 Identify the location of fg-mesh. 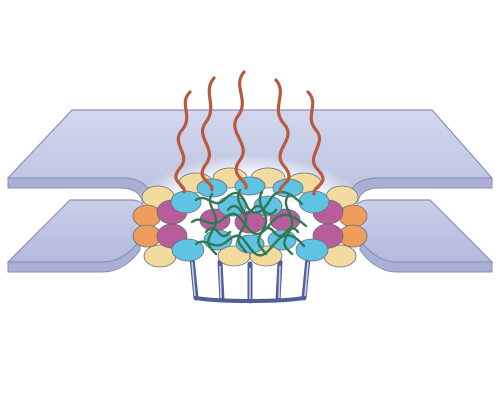
(249, 222).